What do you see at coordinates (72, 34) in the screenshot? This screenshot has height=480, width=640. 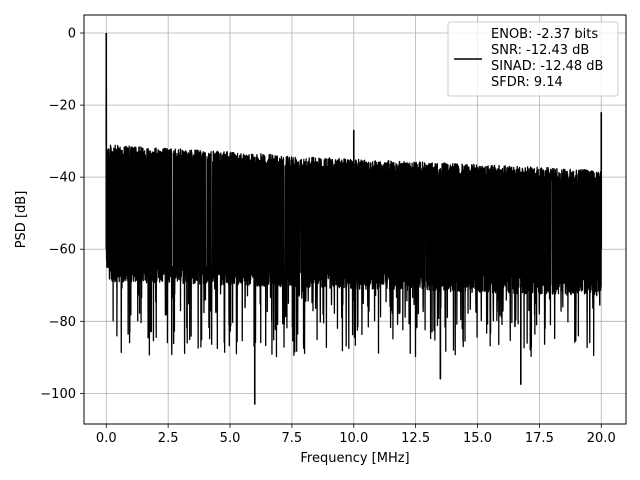 I see `y-tick-label: 0` at bounding box center [72, 34].